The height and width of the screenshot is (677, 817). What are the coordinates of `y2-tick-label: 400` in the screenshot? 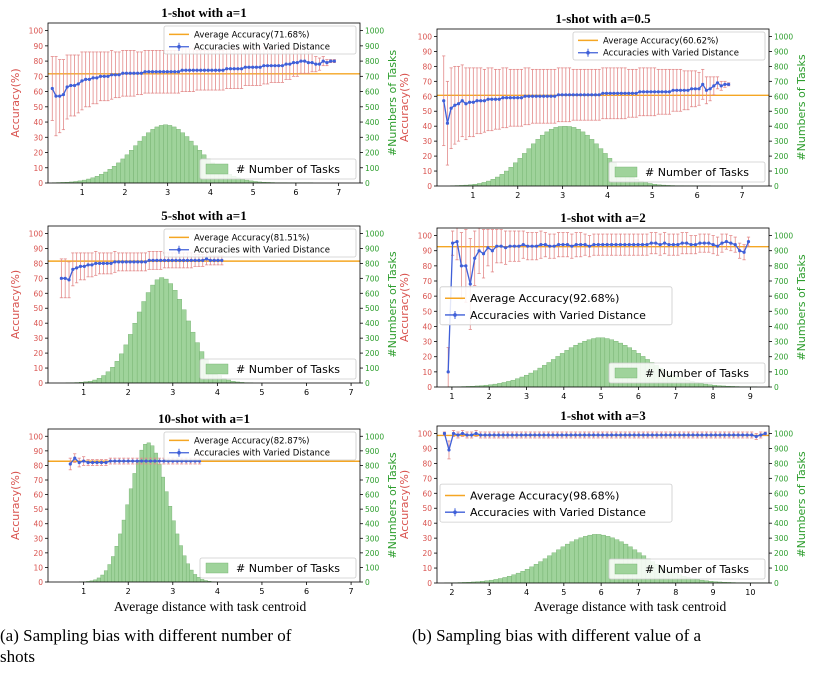 It's located at (372, 524).